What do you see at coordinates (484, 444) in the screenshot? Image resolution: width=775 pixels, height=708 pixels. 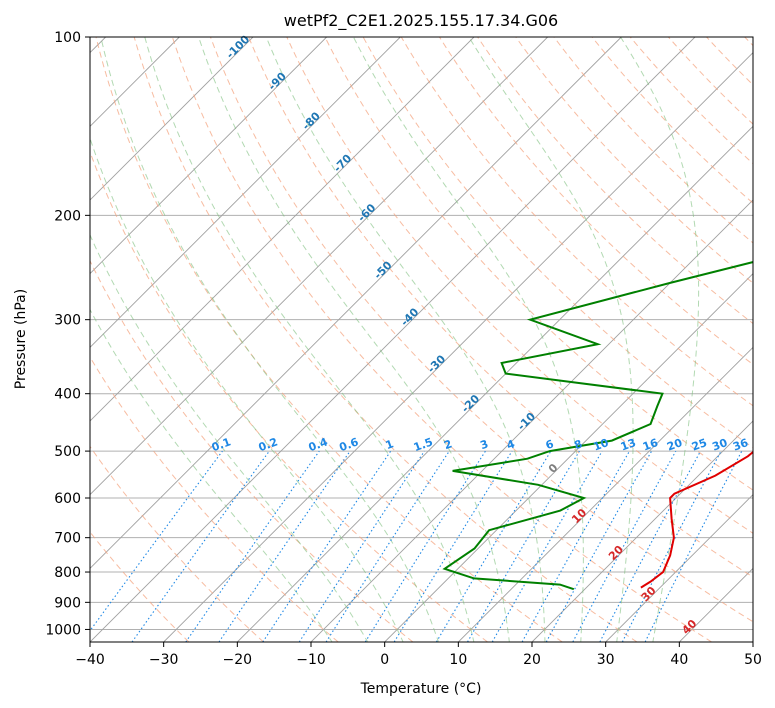 I see `mixing-ratio-label: 3` at bounding box center [484, 444].